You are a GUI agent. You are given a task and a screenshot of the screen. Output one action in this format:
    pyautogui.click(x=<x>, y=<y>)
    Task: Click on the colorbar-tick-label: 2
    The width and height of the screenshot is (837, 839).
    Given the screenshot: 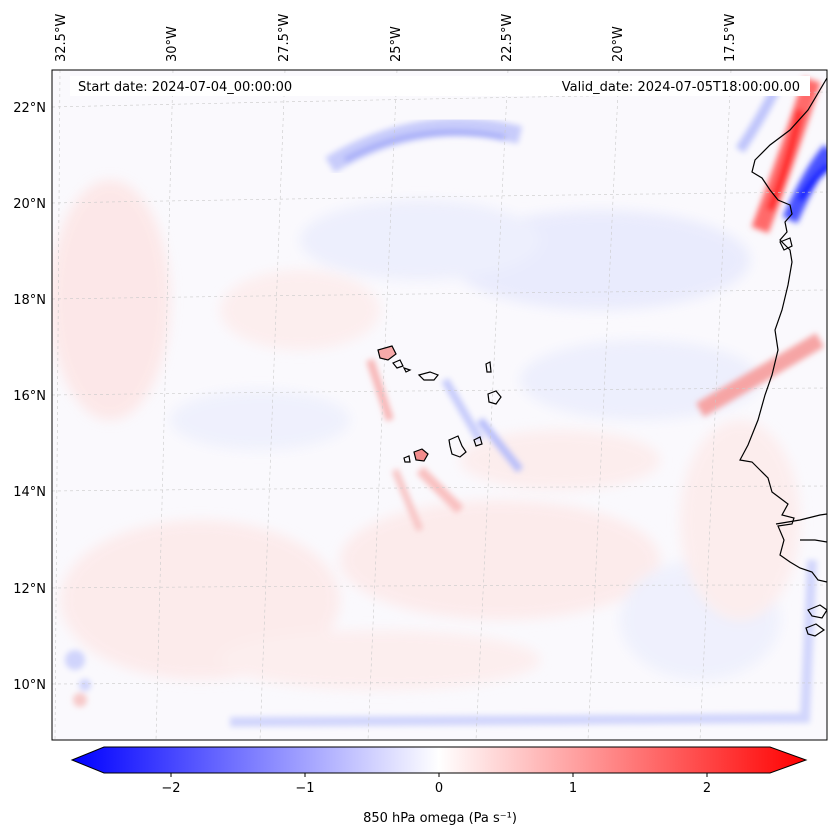 What is the action you would take?
    pyautogui.click(x=707, y=788)
    